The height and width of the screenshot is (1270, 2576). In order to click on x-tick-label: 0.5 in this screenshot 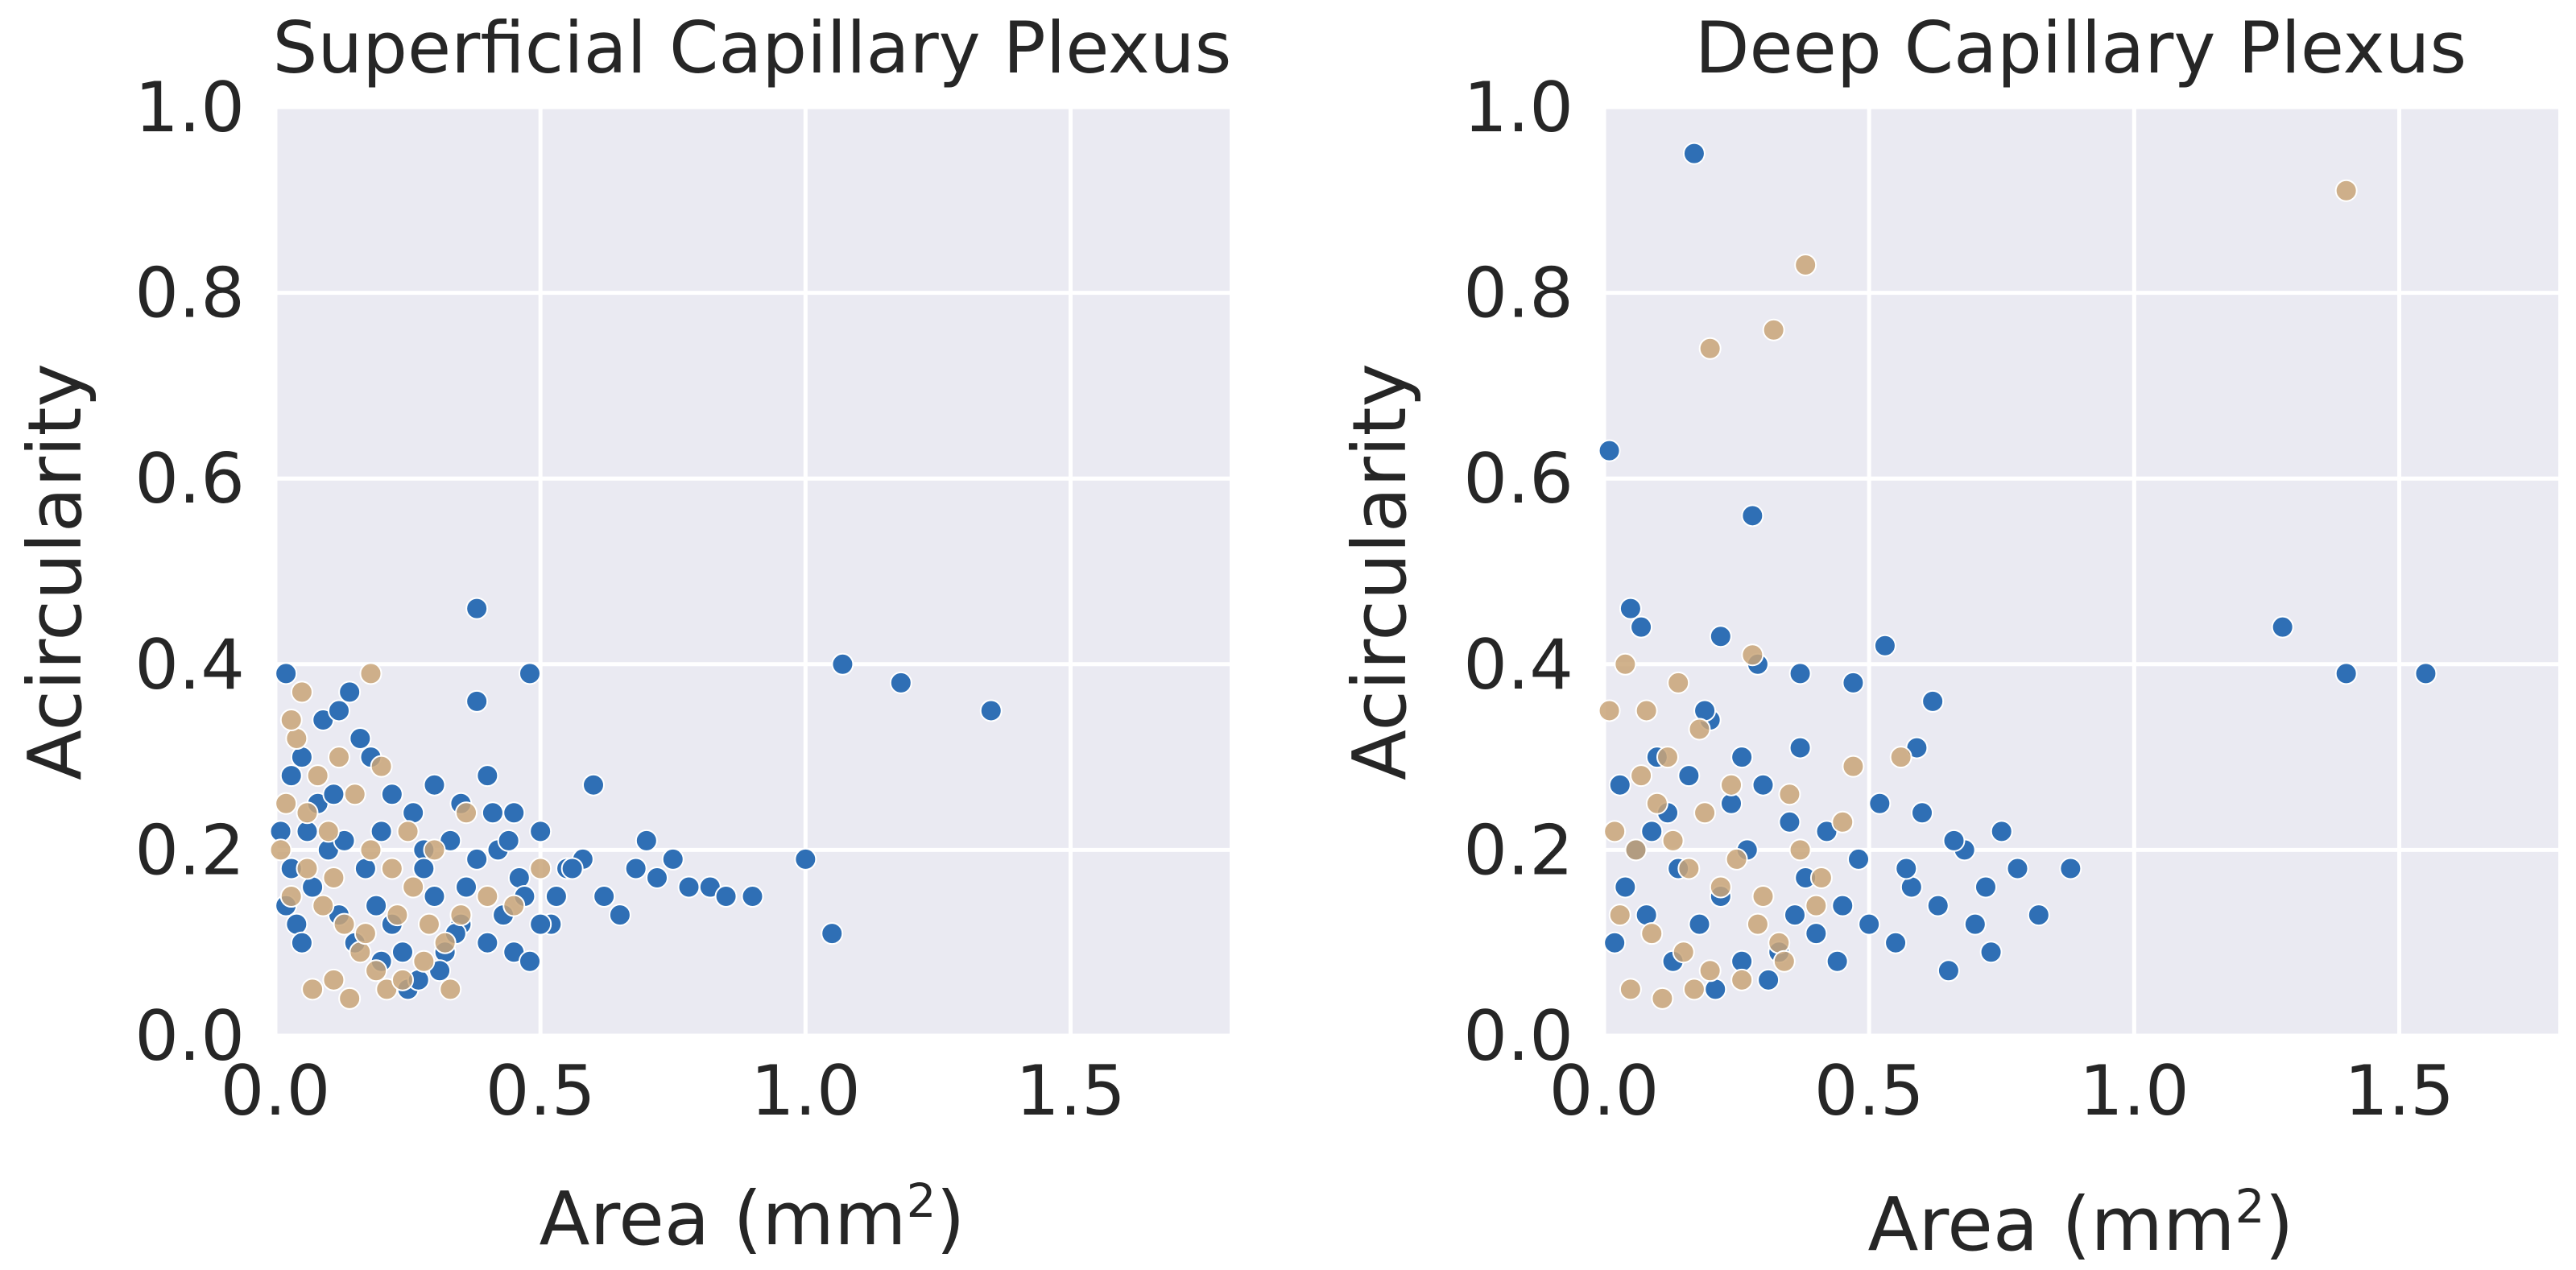, I will do `click(541, 1091)`.